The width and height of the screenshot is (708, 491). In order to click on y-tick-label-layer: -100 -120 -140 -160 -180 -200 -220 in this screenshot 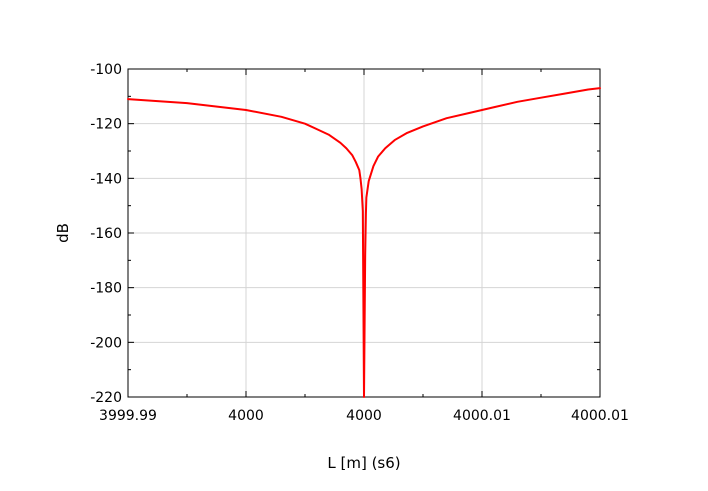, I will do `click(106, 234)`.